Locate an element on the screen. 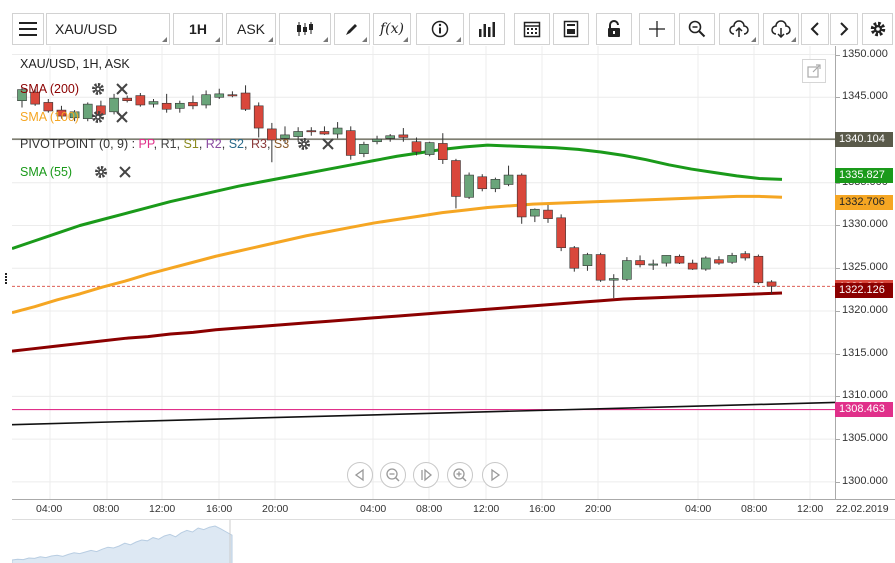  volume-button is located at coordinates (487, 29).